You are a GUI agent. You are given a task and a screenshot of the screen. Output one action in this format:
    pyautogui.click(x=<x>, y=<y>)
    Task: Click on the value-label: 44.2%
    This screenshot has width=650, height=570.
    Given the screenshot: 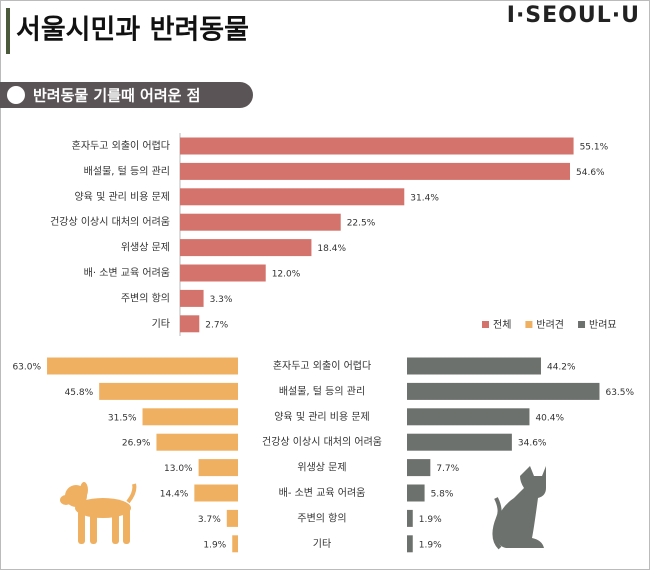 What is the action you would take?
    pyautogui.click(x=561, y=368)
    